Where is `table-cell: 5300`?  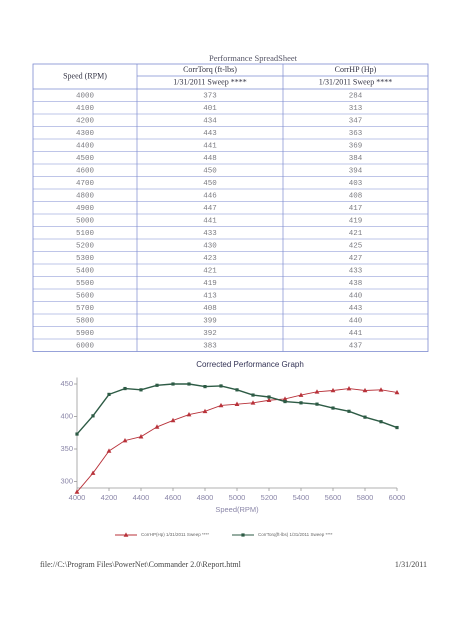
table-cell: 5300 is located at coordinates (85, 259).